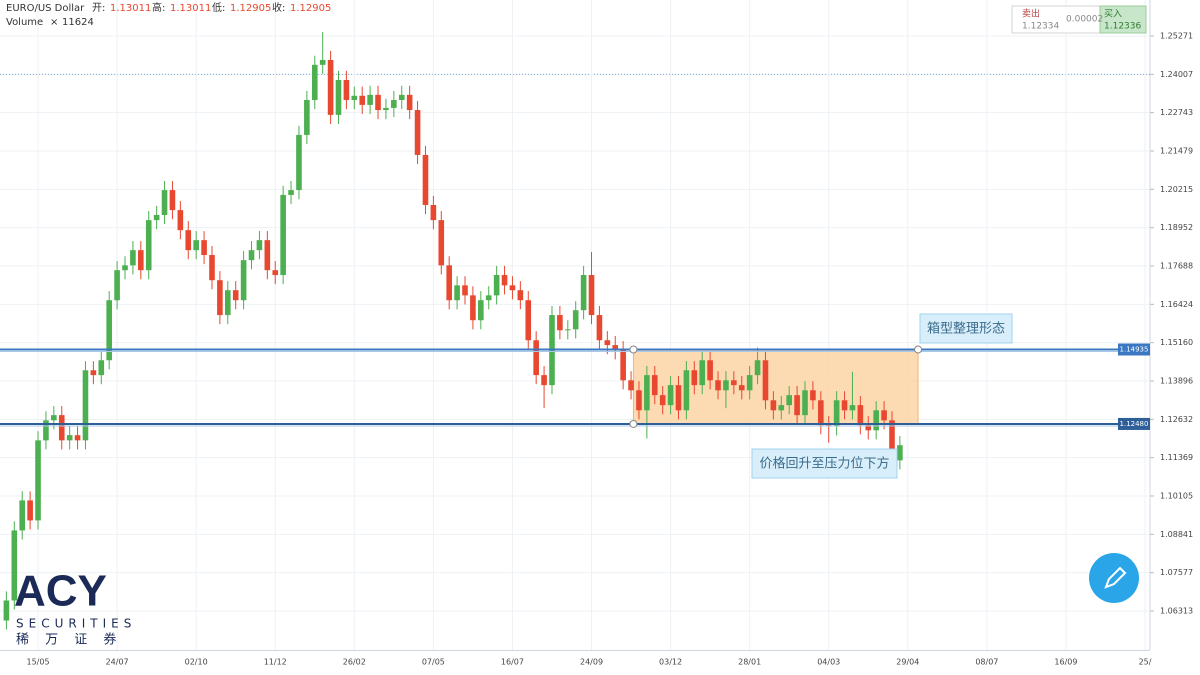  I want to click on logo-sub: SECURITIES, so click(76, 624).